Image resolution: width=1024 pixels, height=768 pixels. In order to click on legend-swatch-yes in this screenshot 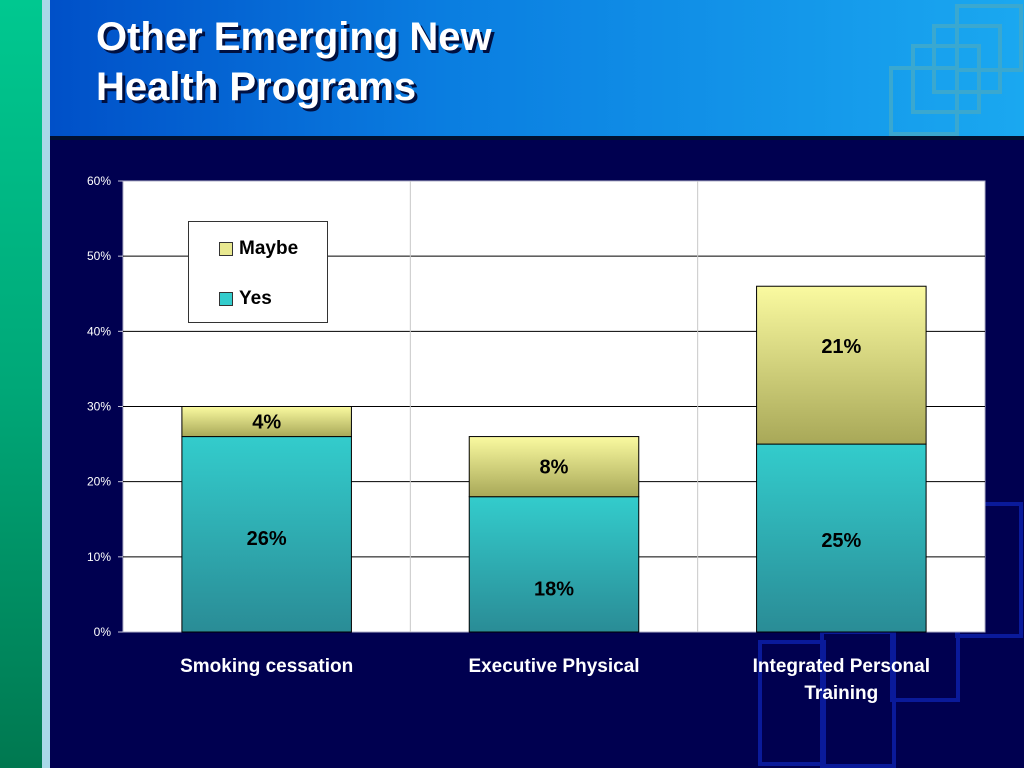, I will do `click(226, 299)`.